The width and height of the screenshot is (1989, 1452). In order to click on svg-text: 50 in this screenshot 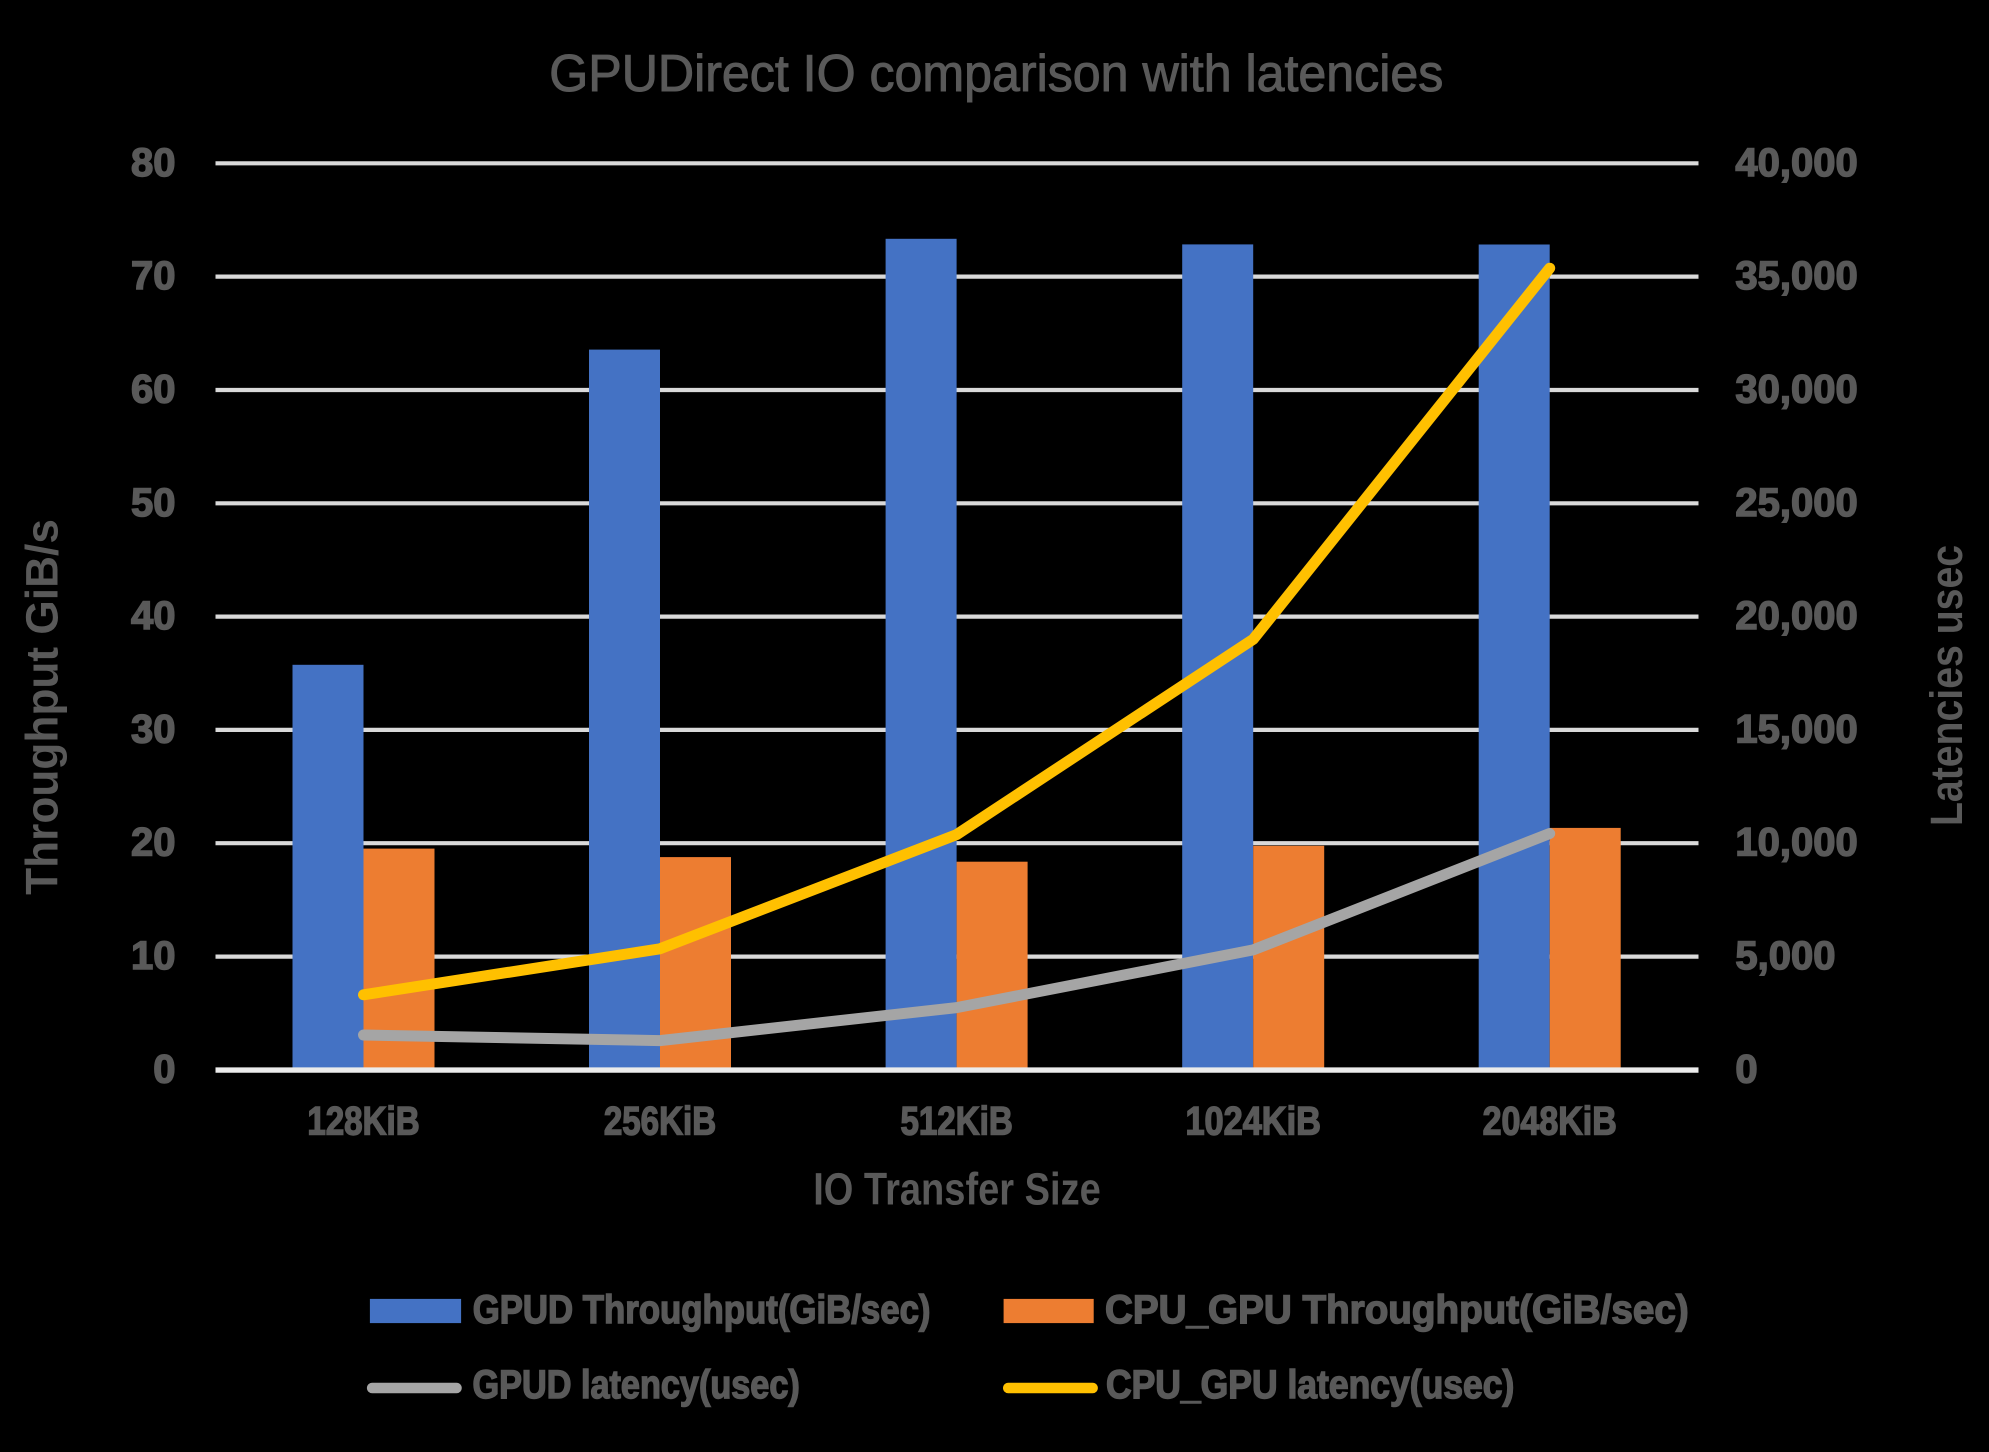, I will do `click(153, 503)`.